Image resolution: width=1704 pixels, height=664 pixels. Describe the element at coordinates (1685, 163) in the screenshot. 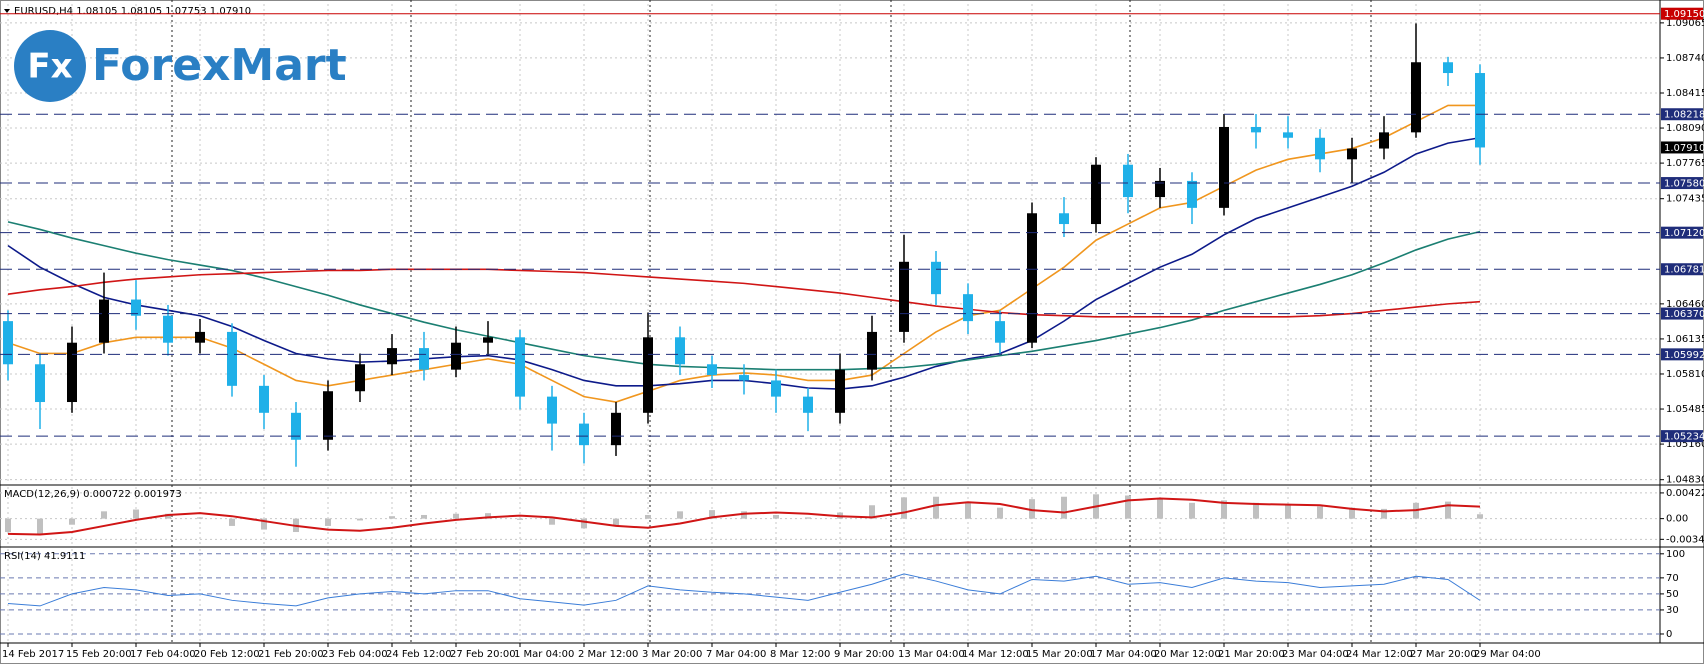

I see `y-tick-label: 1.07765` at that location.